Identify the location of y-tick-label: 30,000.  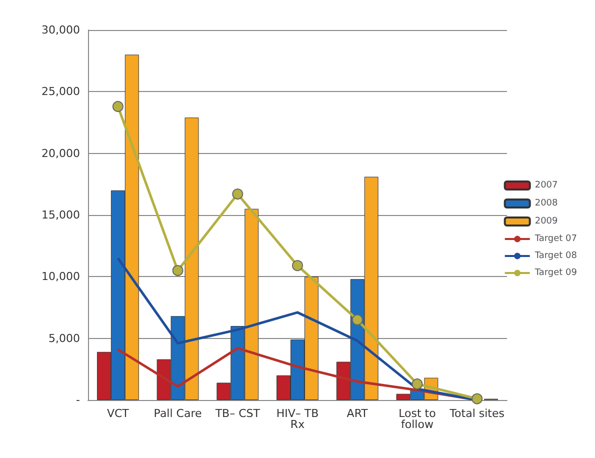
(61, 30).